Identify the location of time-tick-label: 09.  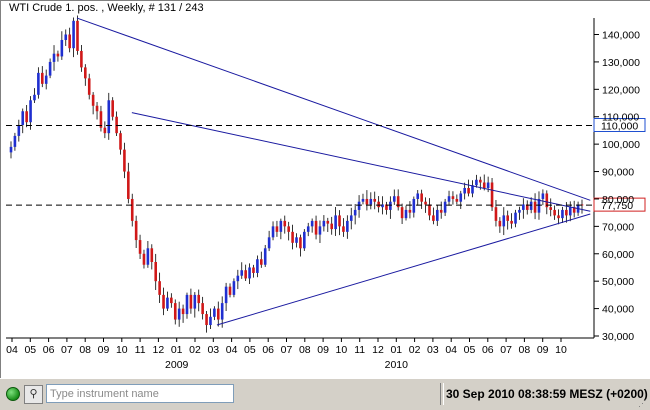
(323, 350).